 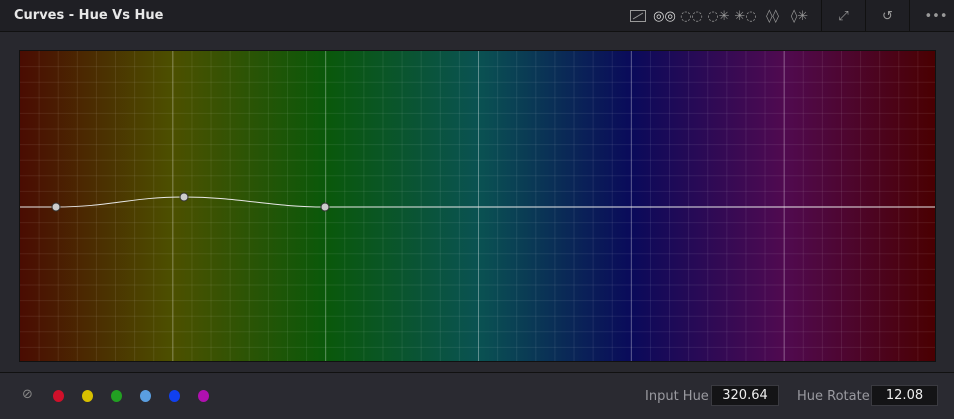 I want to click on more-options-icon: •••, so click(x=936, y=16).